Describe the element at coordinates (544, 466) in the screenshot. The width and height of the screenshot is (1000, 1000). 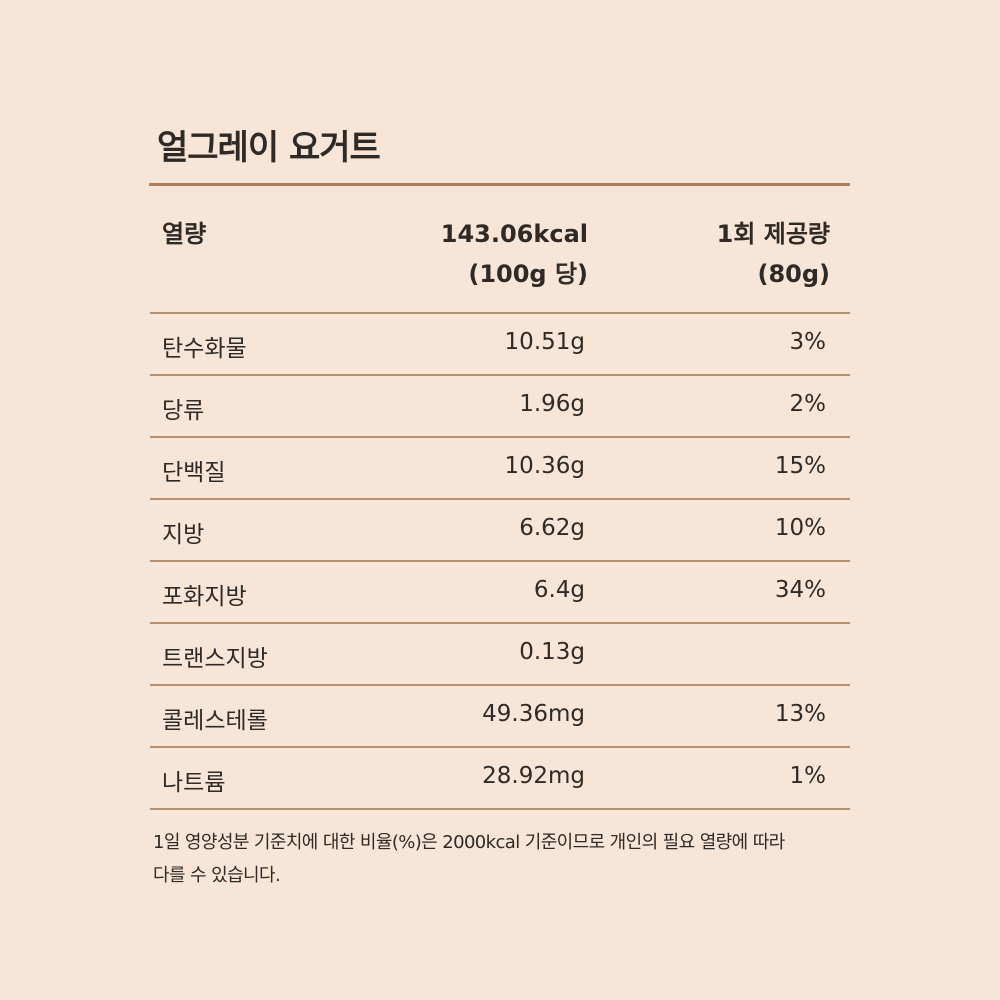
I see `nutrient-amount: 10.36g` at that location.